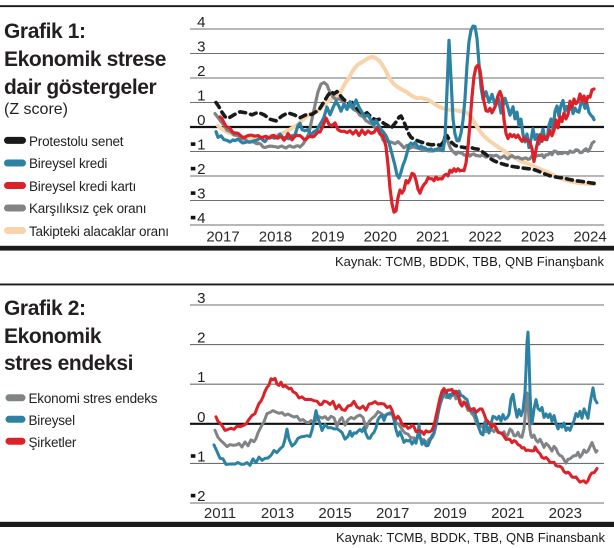 This screenshot has width=614, height=548. Describe the element at coordinates (277, 513) in the screenshot. I see `svg-text: 2013` at that location.